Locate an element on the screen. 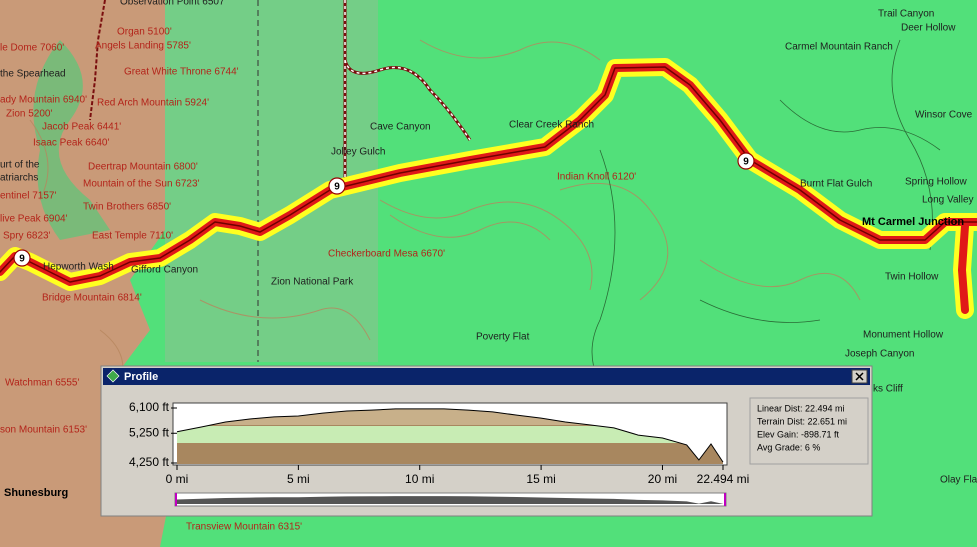  place-label: Twin Hollow is located at coordinates (912, 277).